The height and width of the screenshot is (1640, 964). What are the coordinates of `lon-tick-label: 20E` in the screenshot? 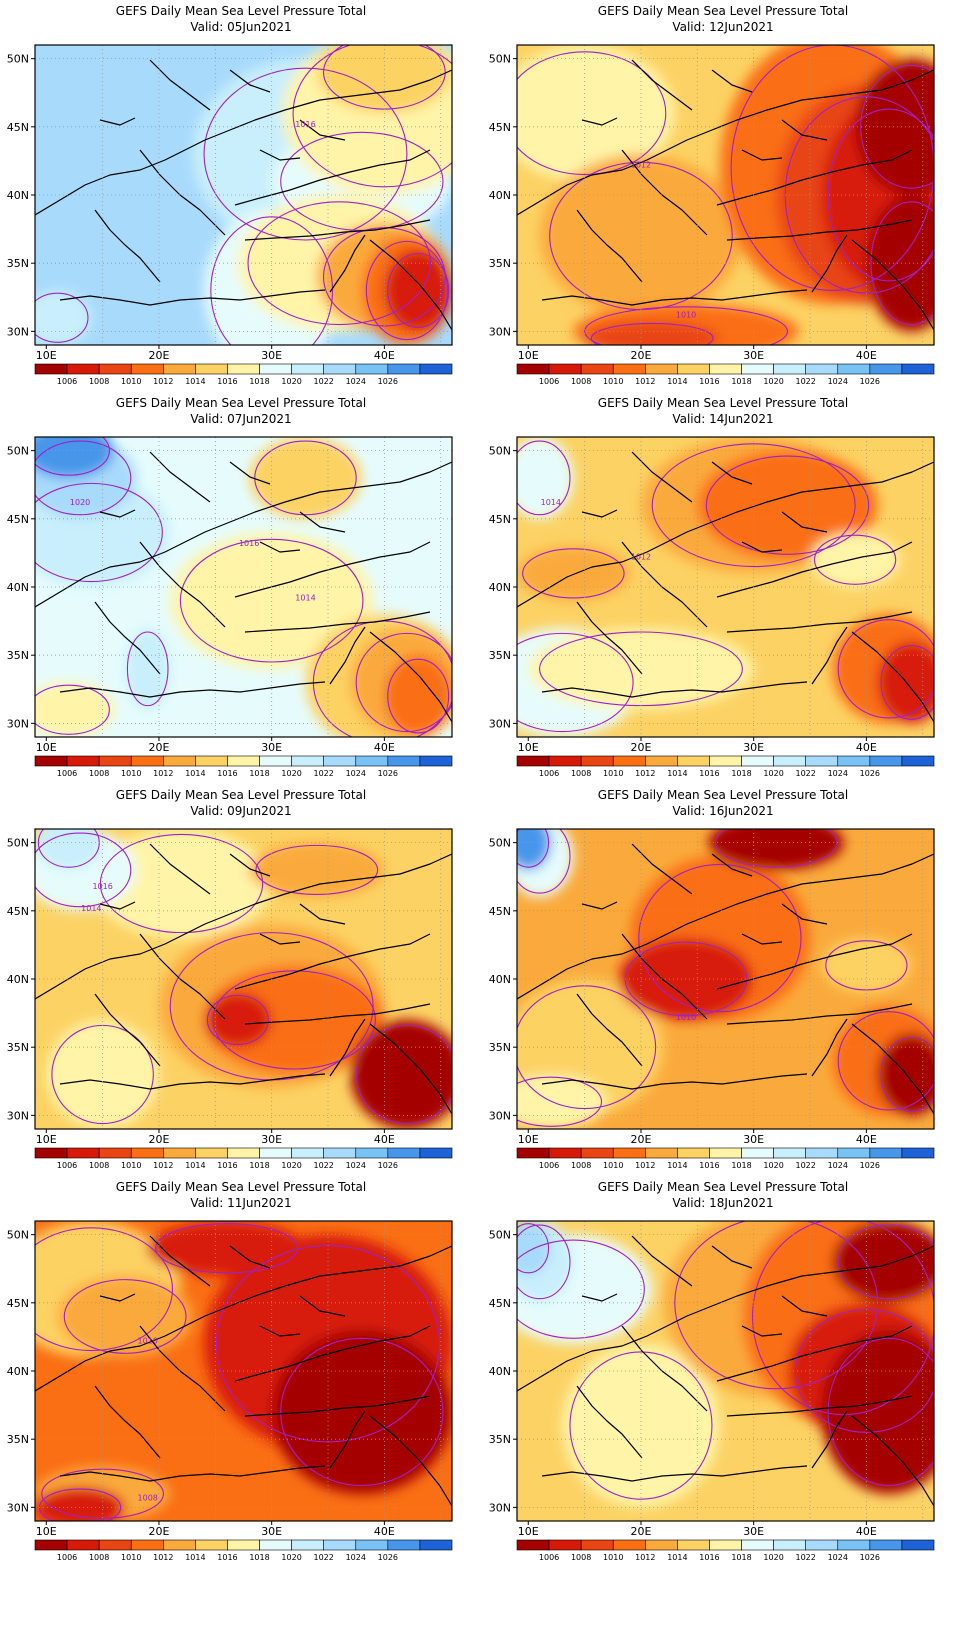 It's located at (640, 1531).